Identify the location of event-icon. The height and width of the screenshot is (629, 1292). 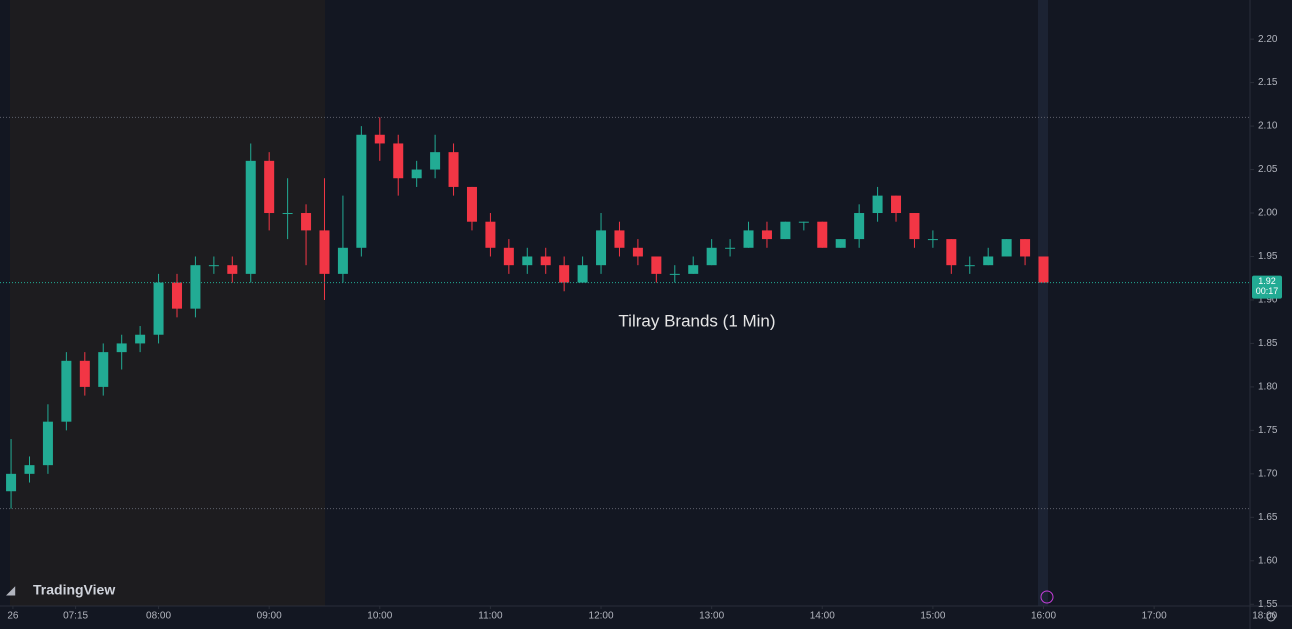
(1047, 597).